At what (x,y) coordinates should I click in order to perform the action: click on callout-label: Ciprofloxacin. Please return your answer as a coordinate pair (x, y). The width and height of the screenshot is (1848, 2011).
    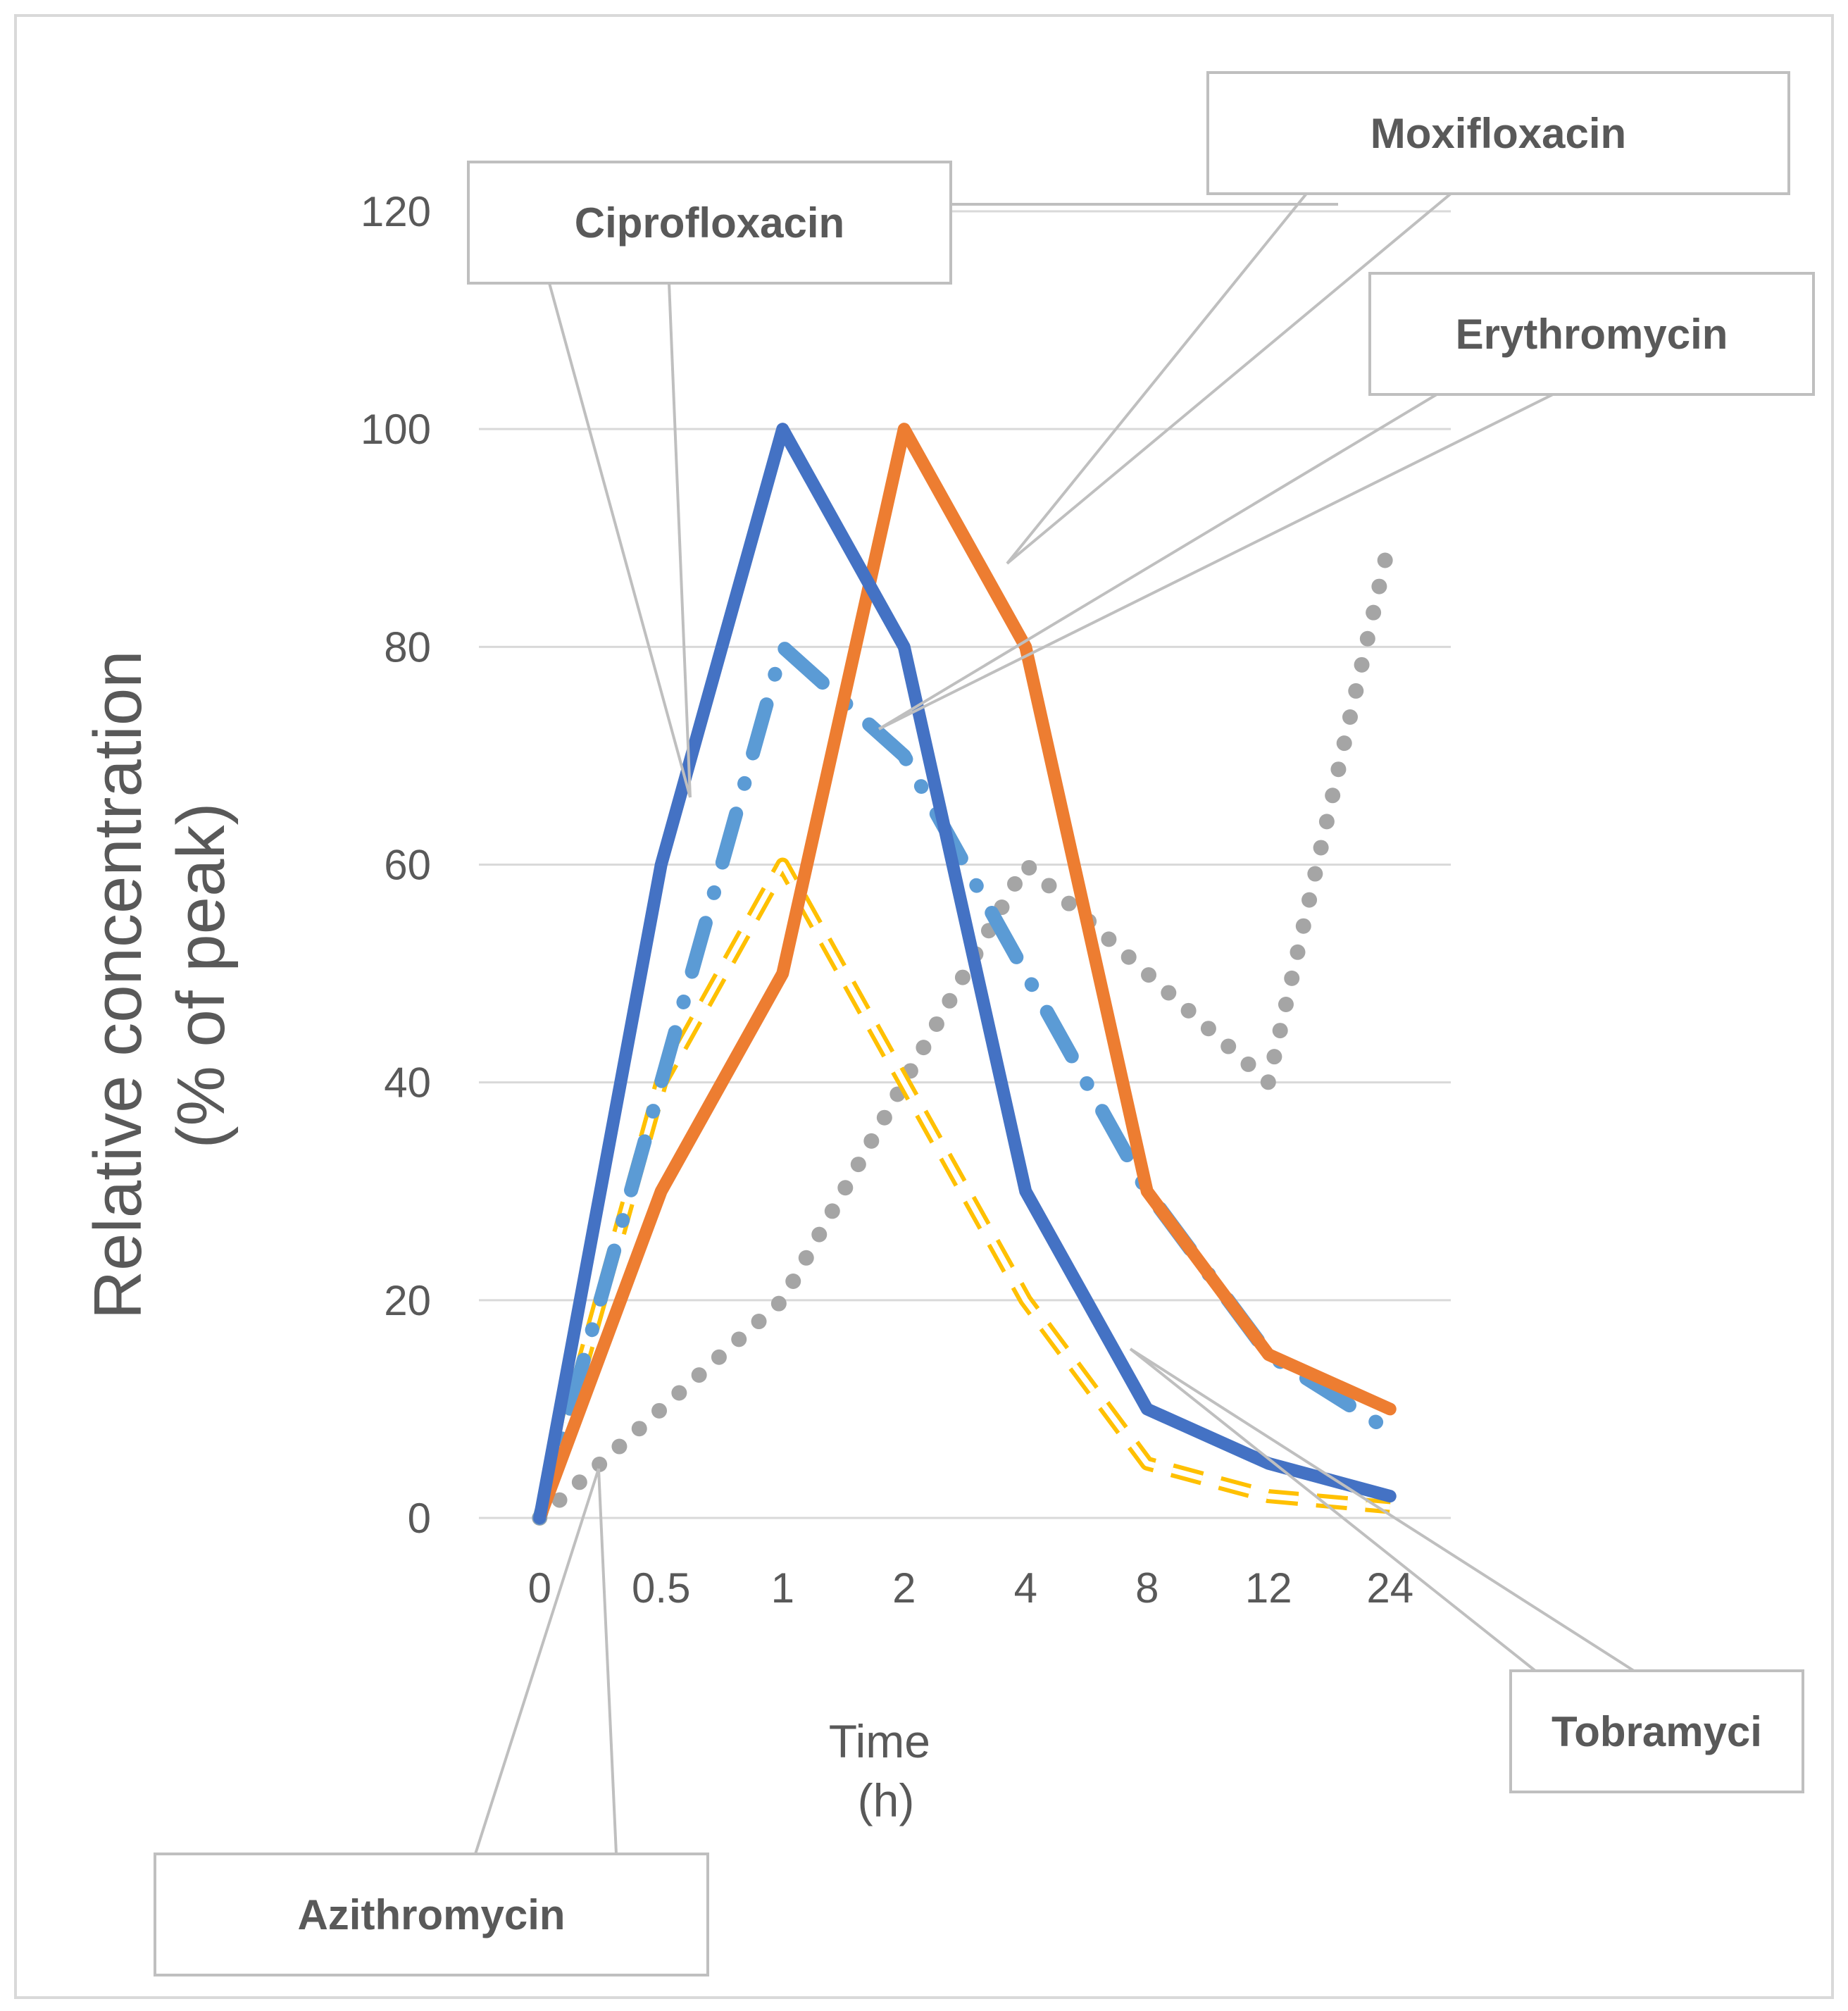
    Looking at the image, I should click on (709, 223).